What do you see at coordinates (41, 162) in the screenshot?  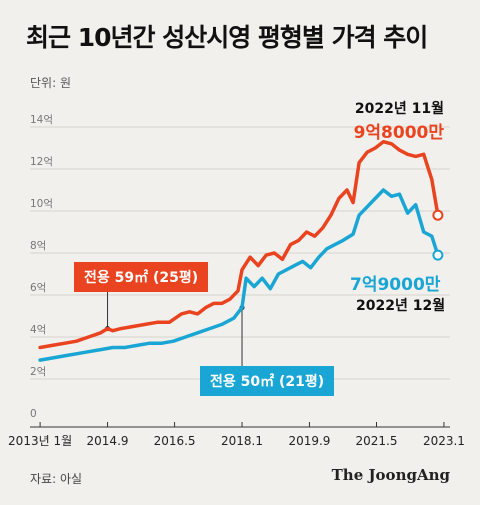 I see `y-tick-label: 12억` at bounding box center [41, 162].